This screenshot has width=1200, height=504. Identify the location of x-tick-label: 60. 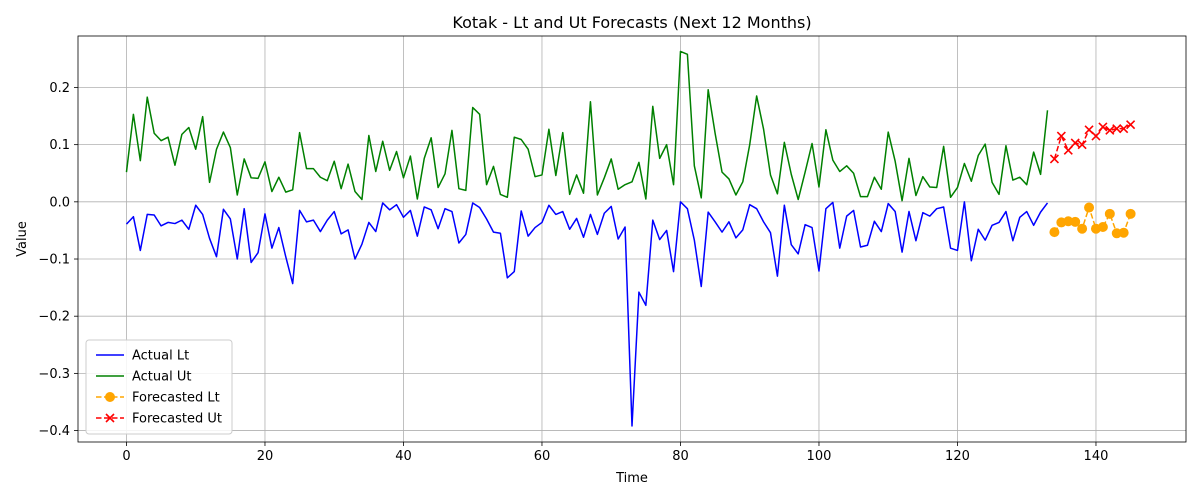
(542, 456).